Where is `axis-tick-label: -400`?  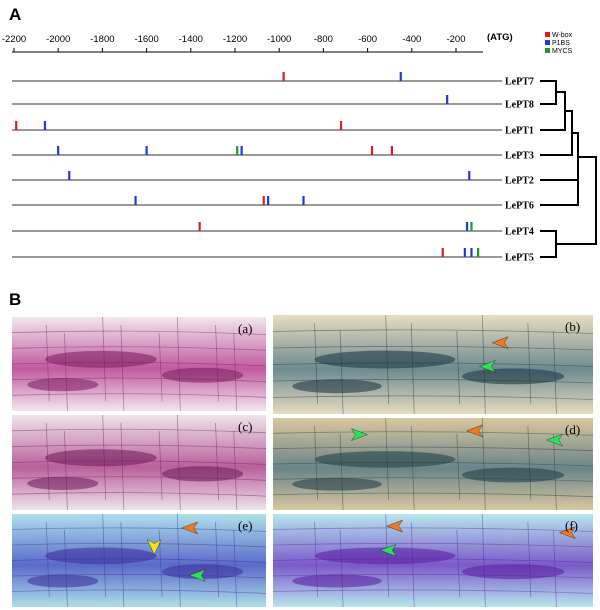
axis-tick-label: -400 is located at coordinates (411, 39).